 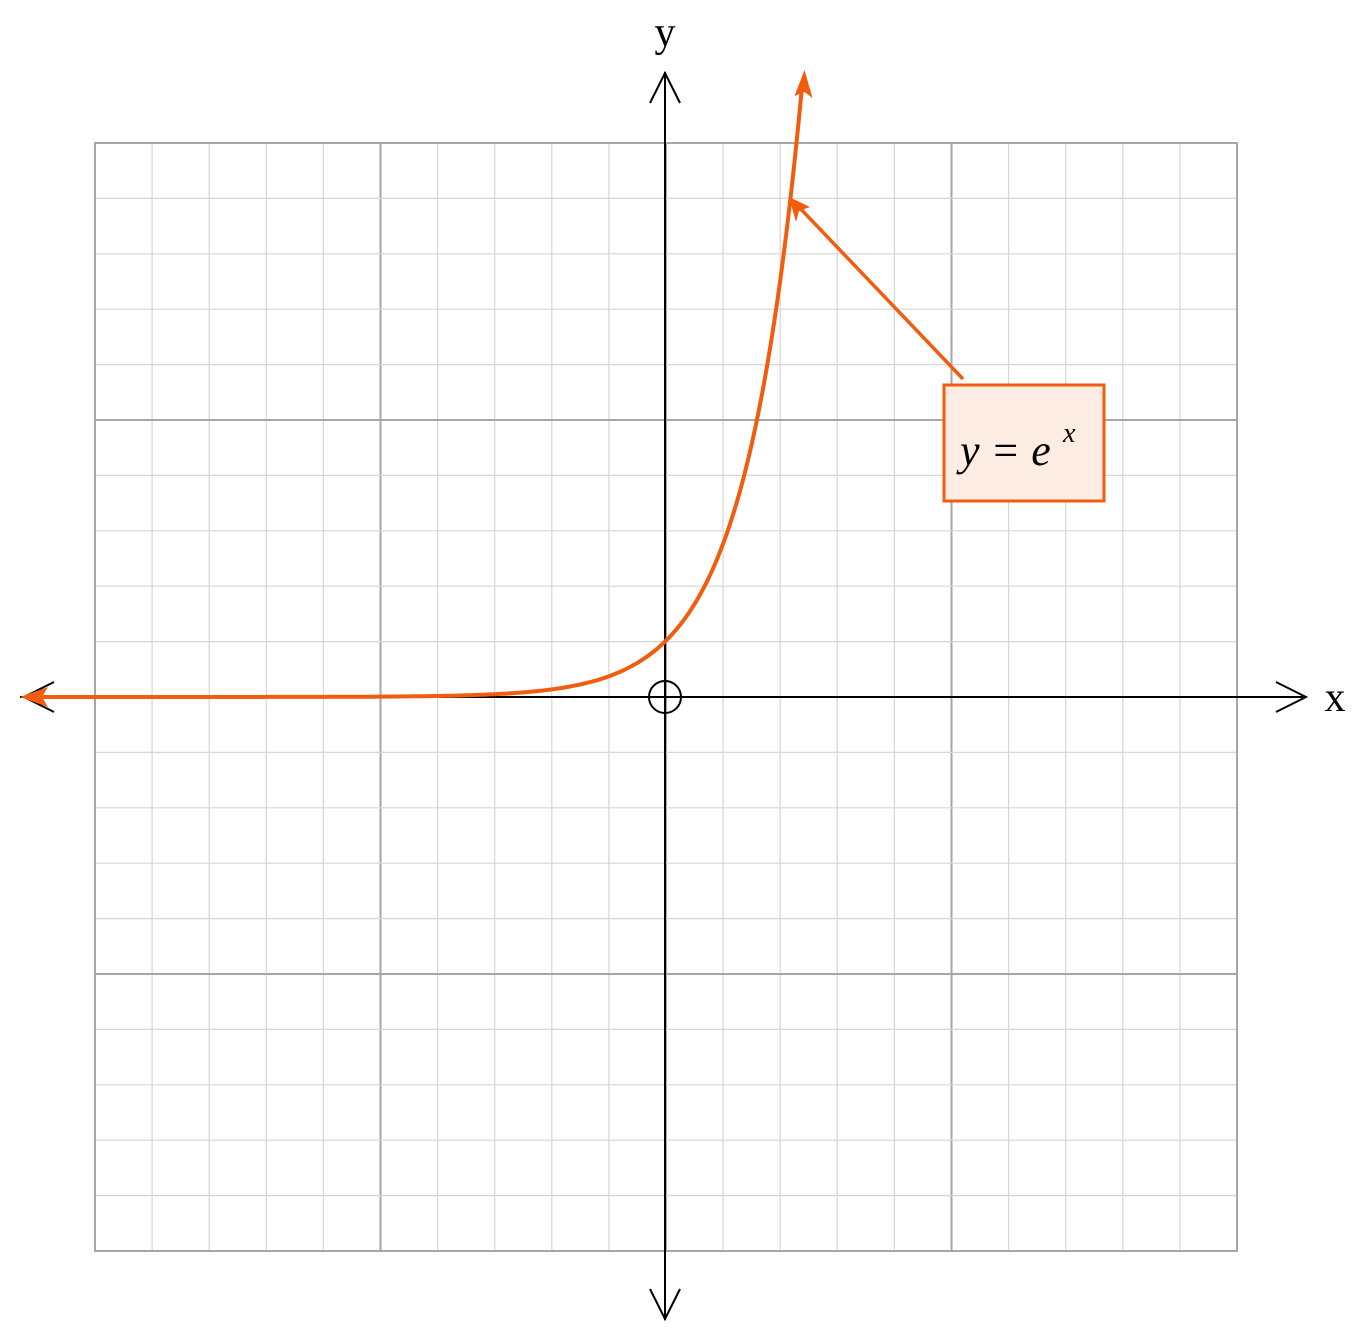 I want to click on x-axis-label: x, so click(x=1335, y=698).